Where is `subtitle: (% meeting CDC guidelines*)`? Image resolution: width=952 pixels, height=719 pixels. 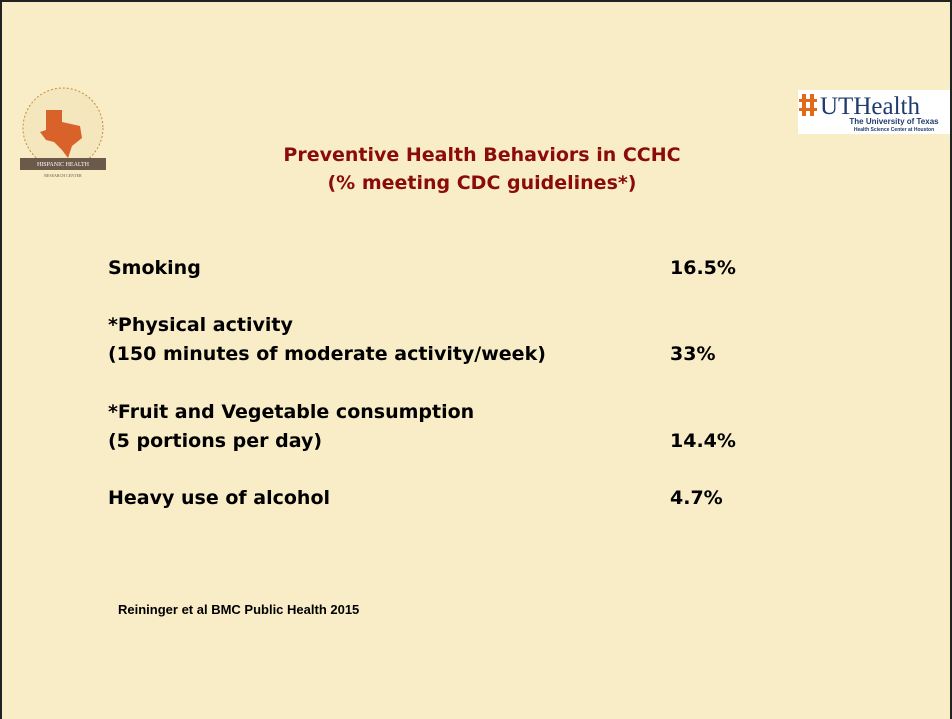 subtitle: (% meeting CDC guidelines*) is located at coordinates (482, 183).